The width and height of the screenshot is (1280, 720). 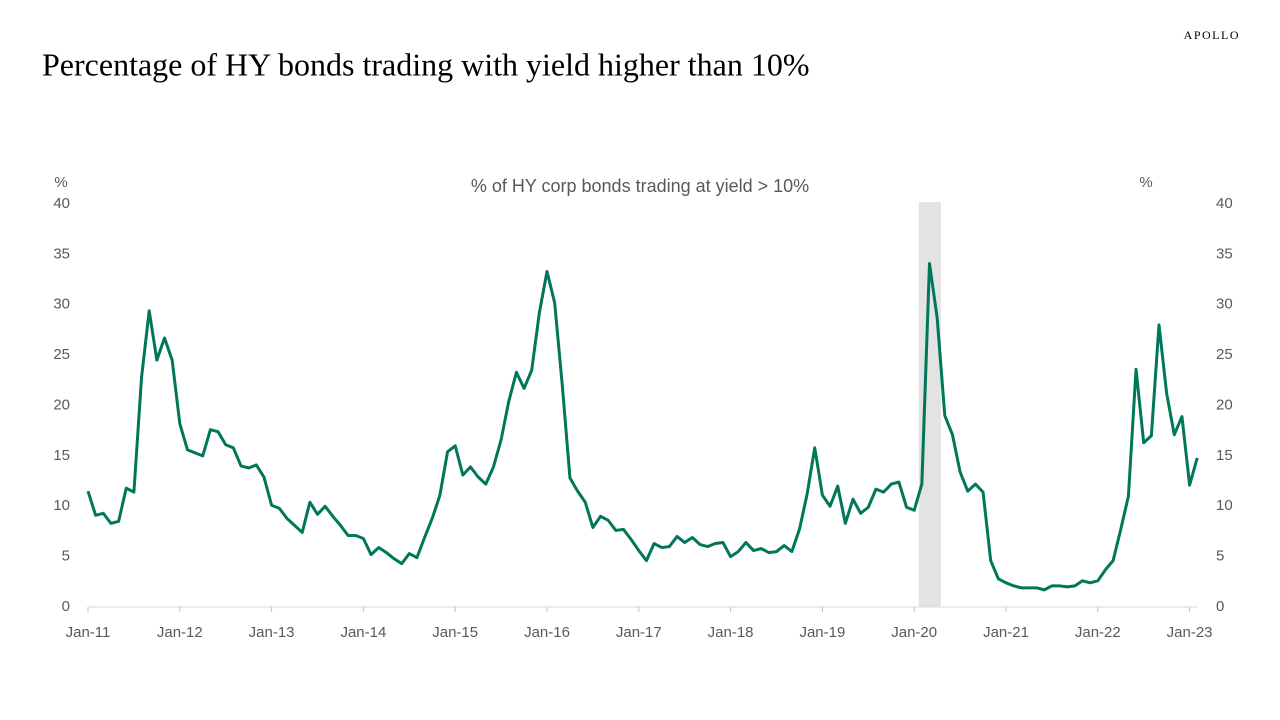 I want to click on y2-tick-label: 20, so click(x=1224, y=404).